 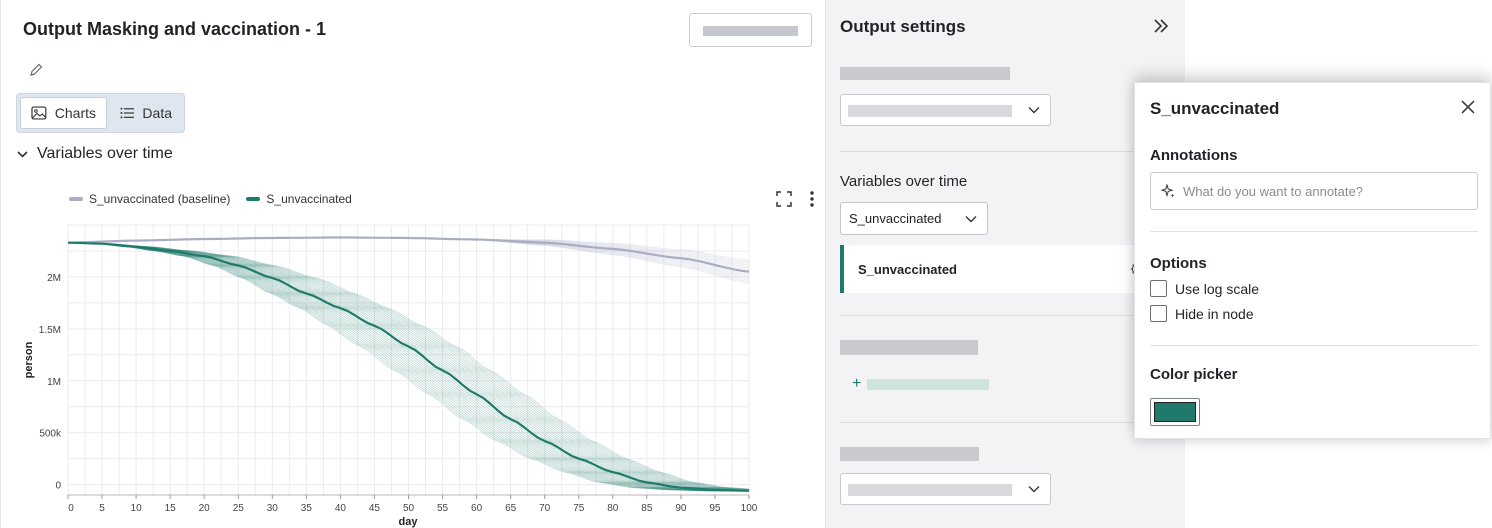 I want to click on settings-title: Output settings, so click(x=903, y=26).